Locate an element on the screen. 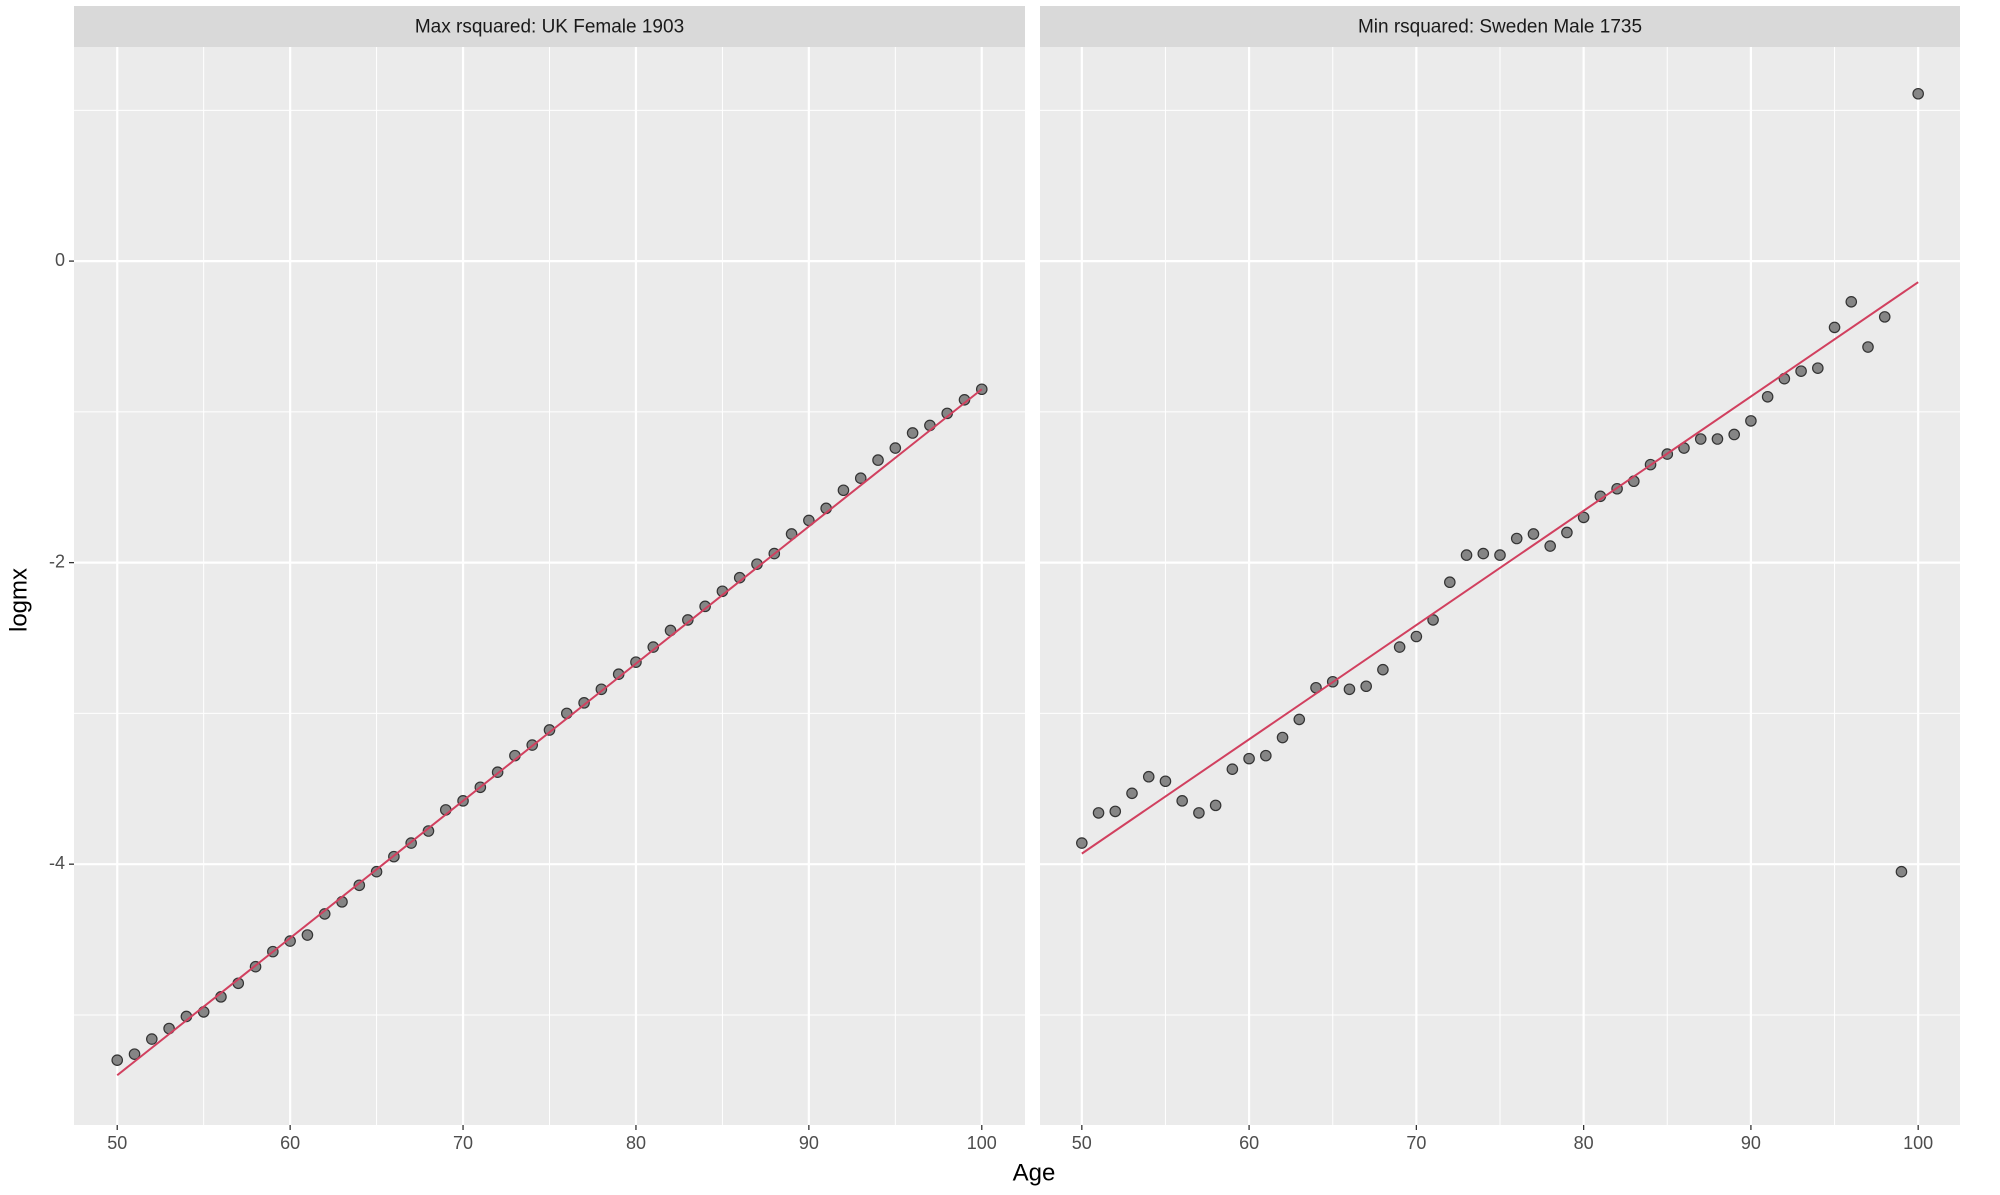 Image resolution: width=2000 pixels, height=1195 pixels. y-tick-label: 0 is located at coordinates (60, 260).